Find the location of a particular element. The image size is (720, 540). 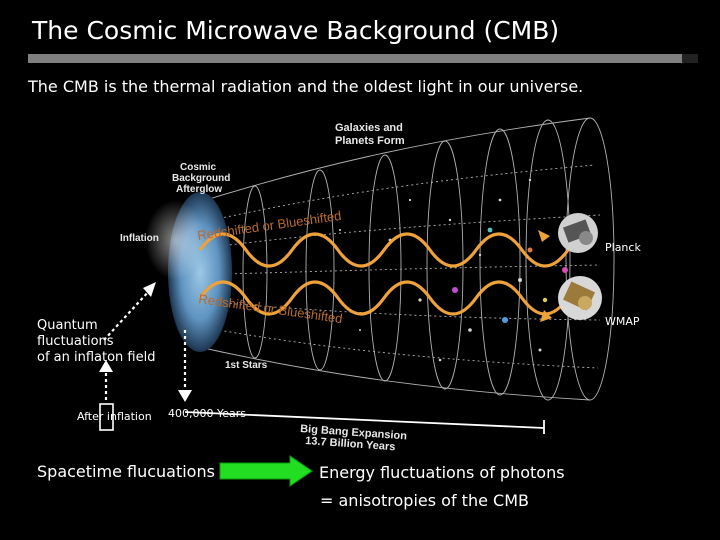

after-inflation-head is located at coordinates (106, 366).